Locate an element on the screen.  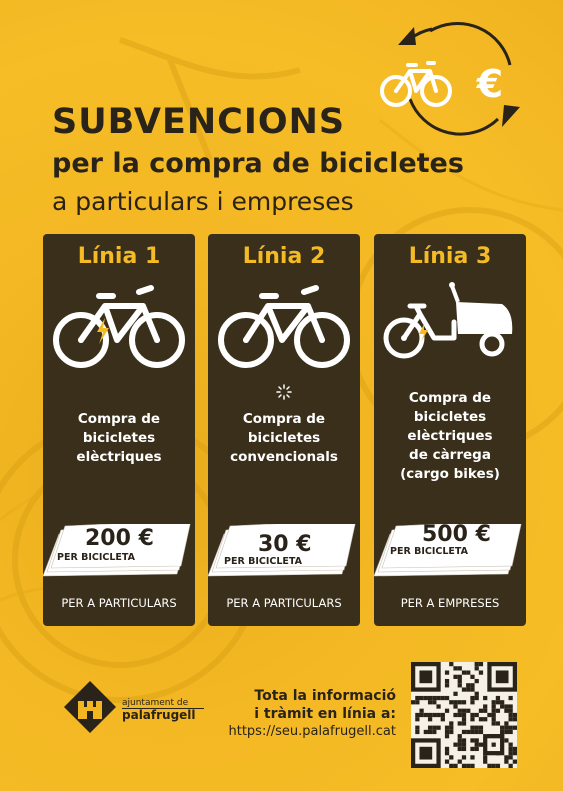
logo-text-big: palafrugell is located at coordinates (159, 715).